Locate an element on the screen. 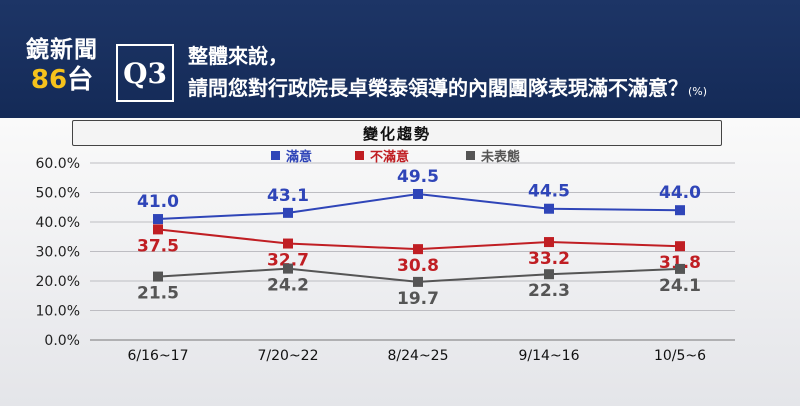  legend-item: 滿意 is located at coordinates (291, 155).